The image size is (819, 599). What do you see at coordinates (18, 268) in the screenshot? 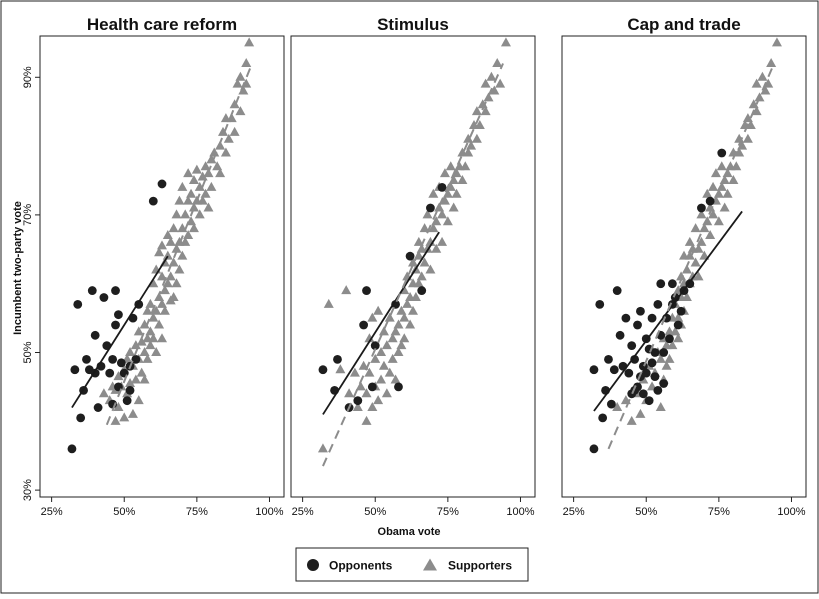
I see `y-axis-label: Incumbent two-party vote` at bounding box center [18, 268].